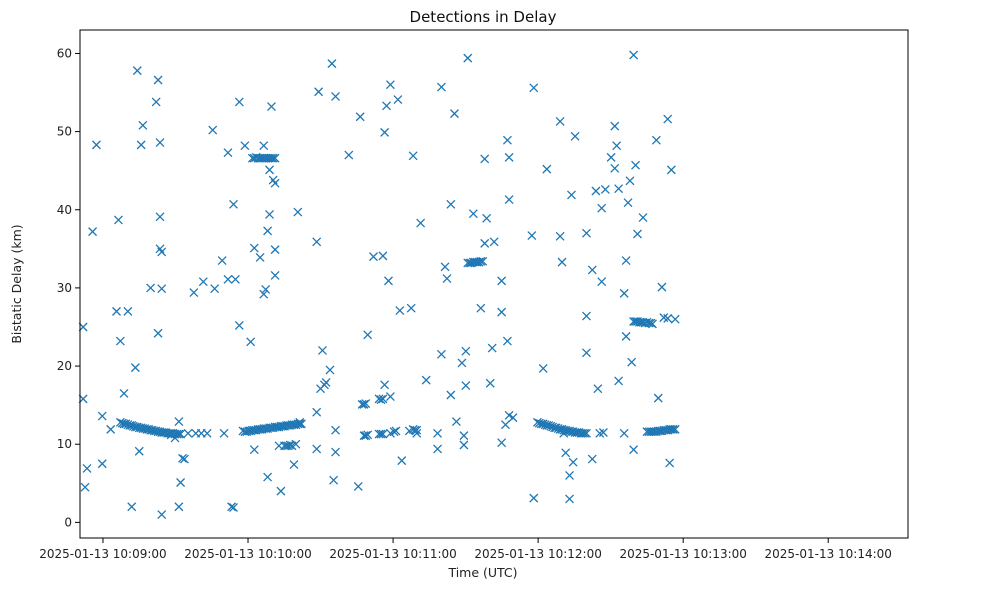 This screenshot has width=989, height=590. I want to click on y-tick-label: 0, so click(68, 522).